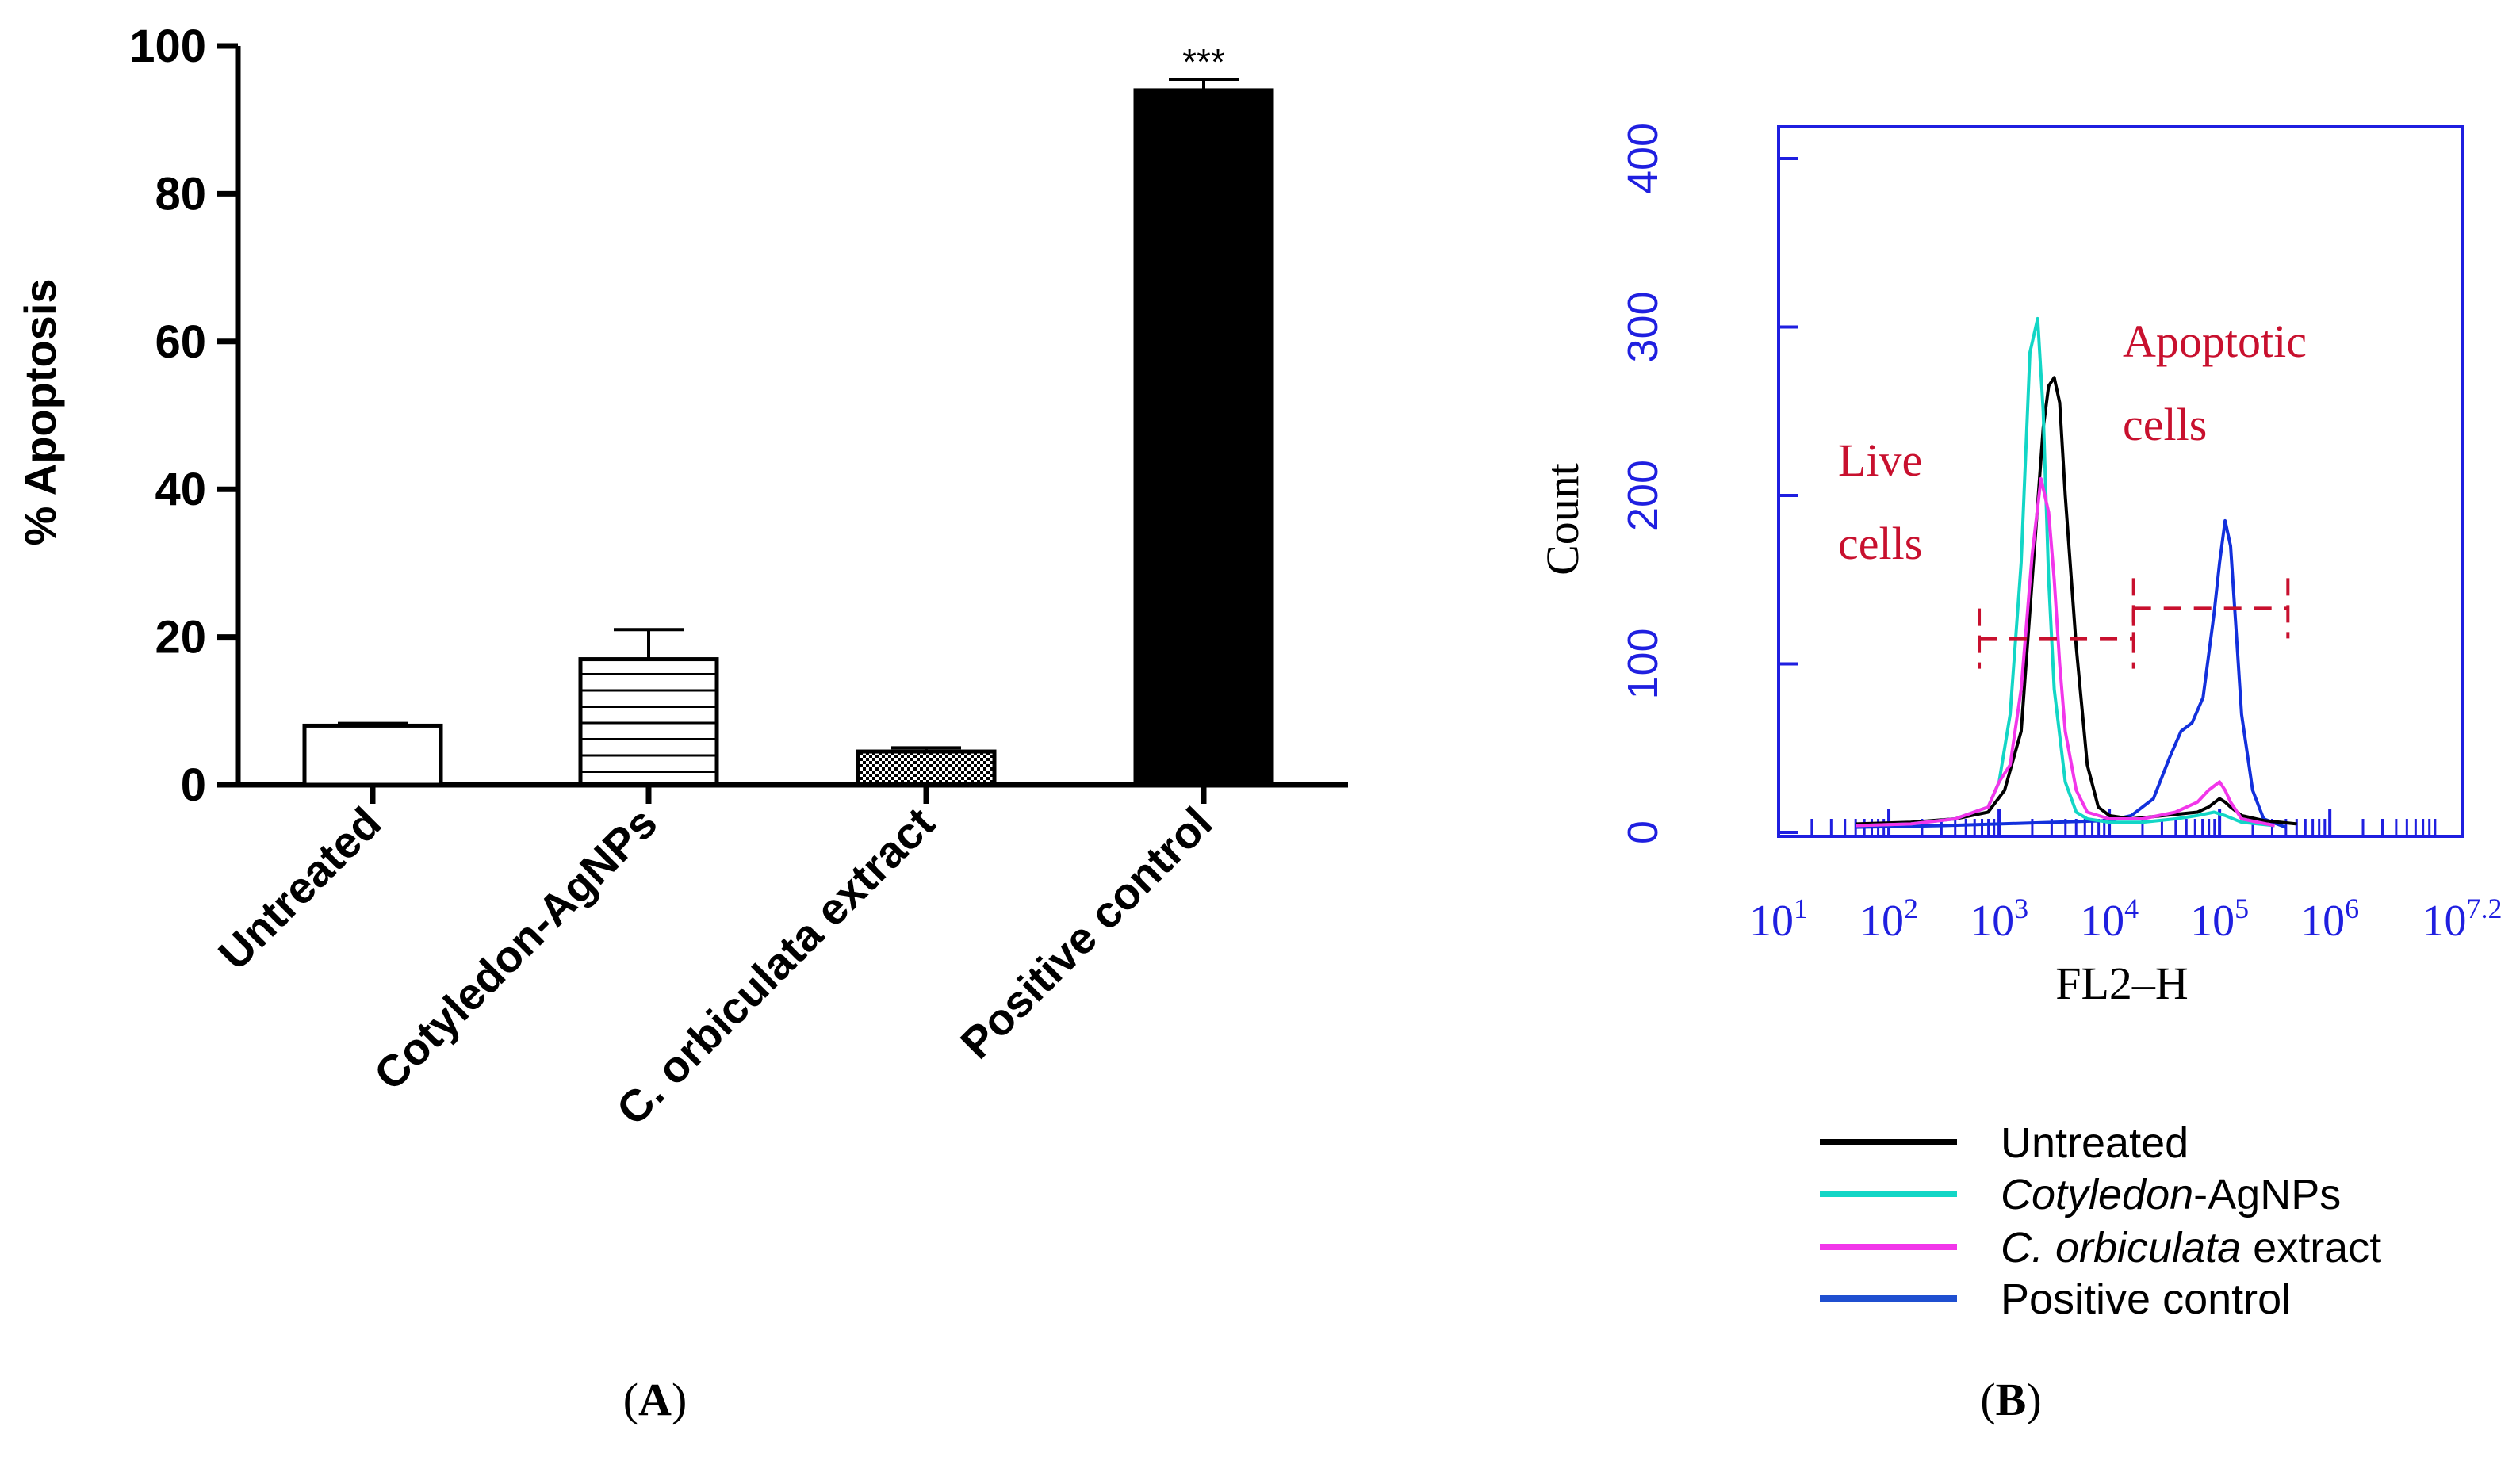 The image size is (2520, 1457). I want to click on y-tick-label-100: 100, so click(167, 46).